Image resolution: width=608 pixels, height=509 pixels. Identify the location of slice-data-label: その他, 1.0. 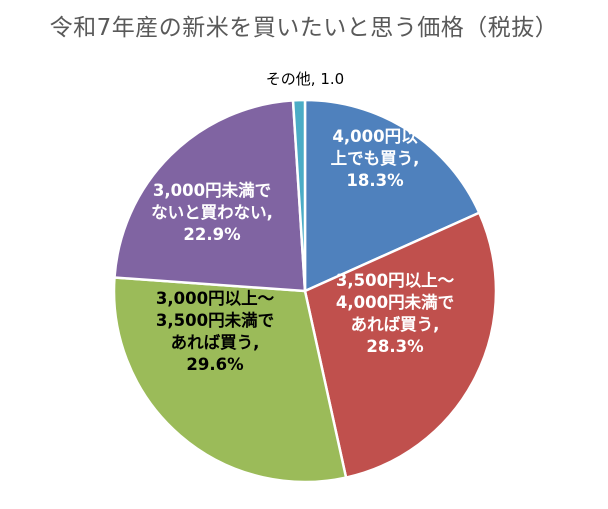
(305, 79).